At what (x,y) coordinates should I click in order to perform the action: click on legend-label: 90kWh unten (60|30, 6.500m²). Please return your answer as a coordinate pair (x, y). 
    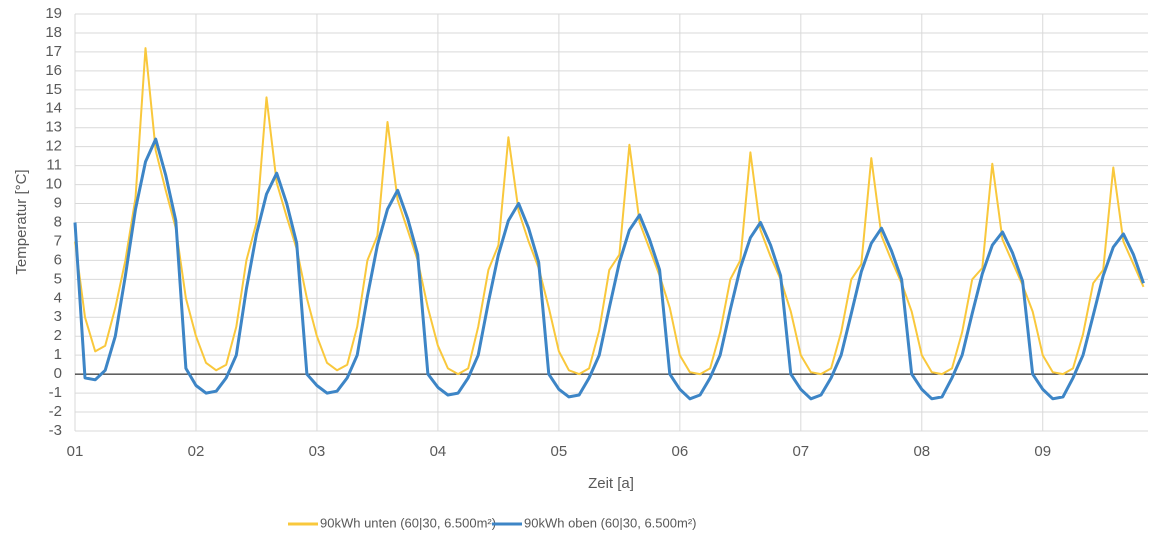
    Looking at the image, I should click on (408, 522).